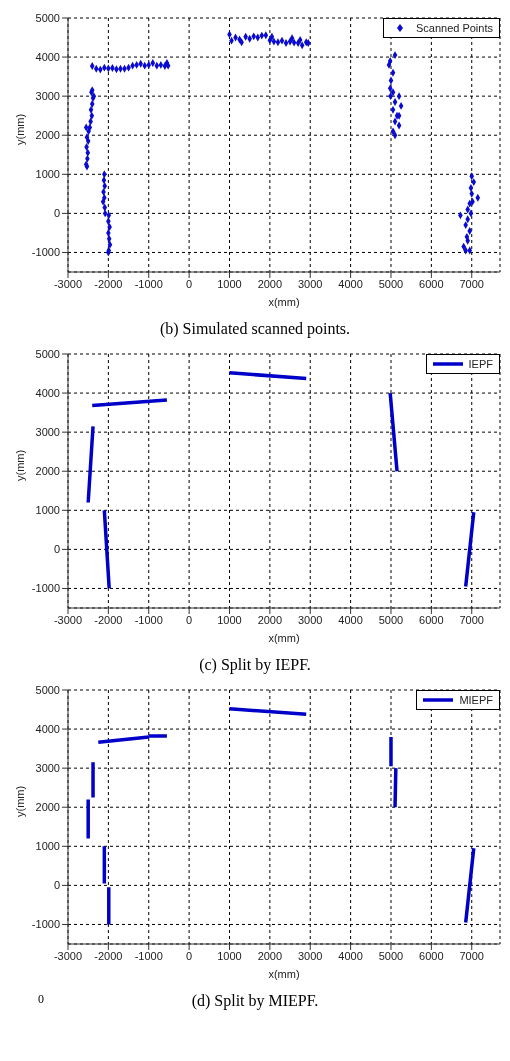 The height and width of the screenshot is (1061, 510). I want to click on text: (b) Simulated scanned points., so click(255, 330).